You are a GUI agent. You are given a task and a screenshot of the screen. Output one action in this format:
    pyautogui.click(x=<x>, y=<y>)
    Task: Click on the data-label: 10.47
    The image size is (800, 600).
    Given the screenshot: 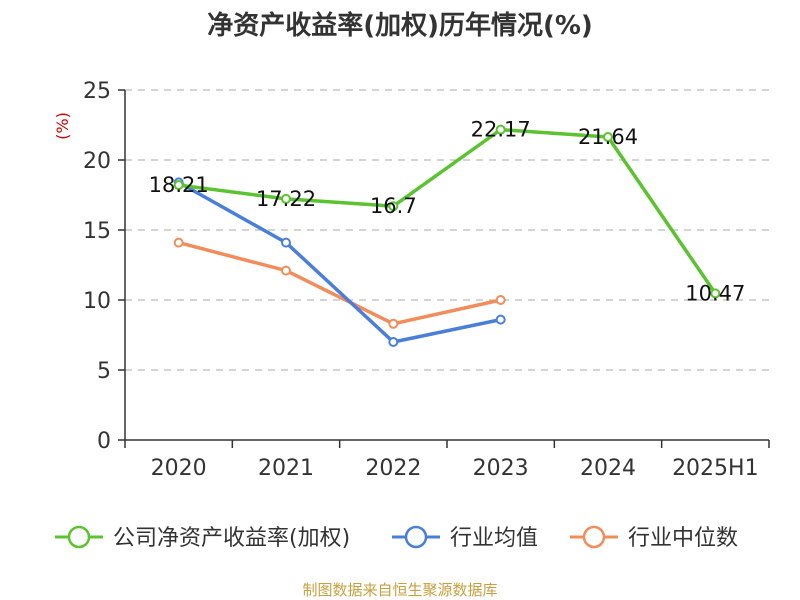 What is the action you would take?
    pyautogui.click(x=715, y=293)
    